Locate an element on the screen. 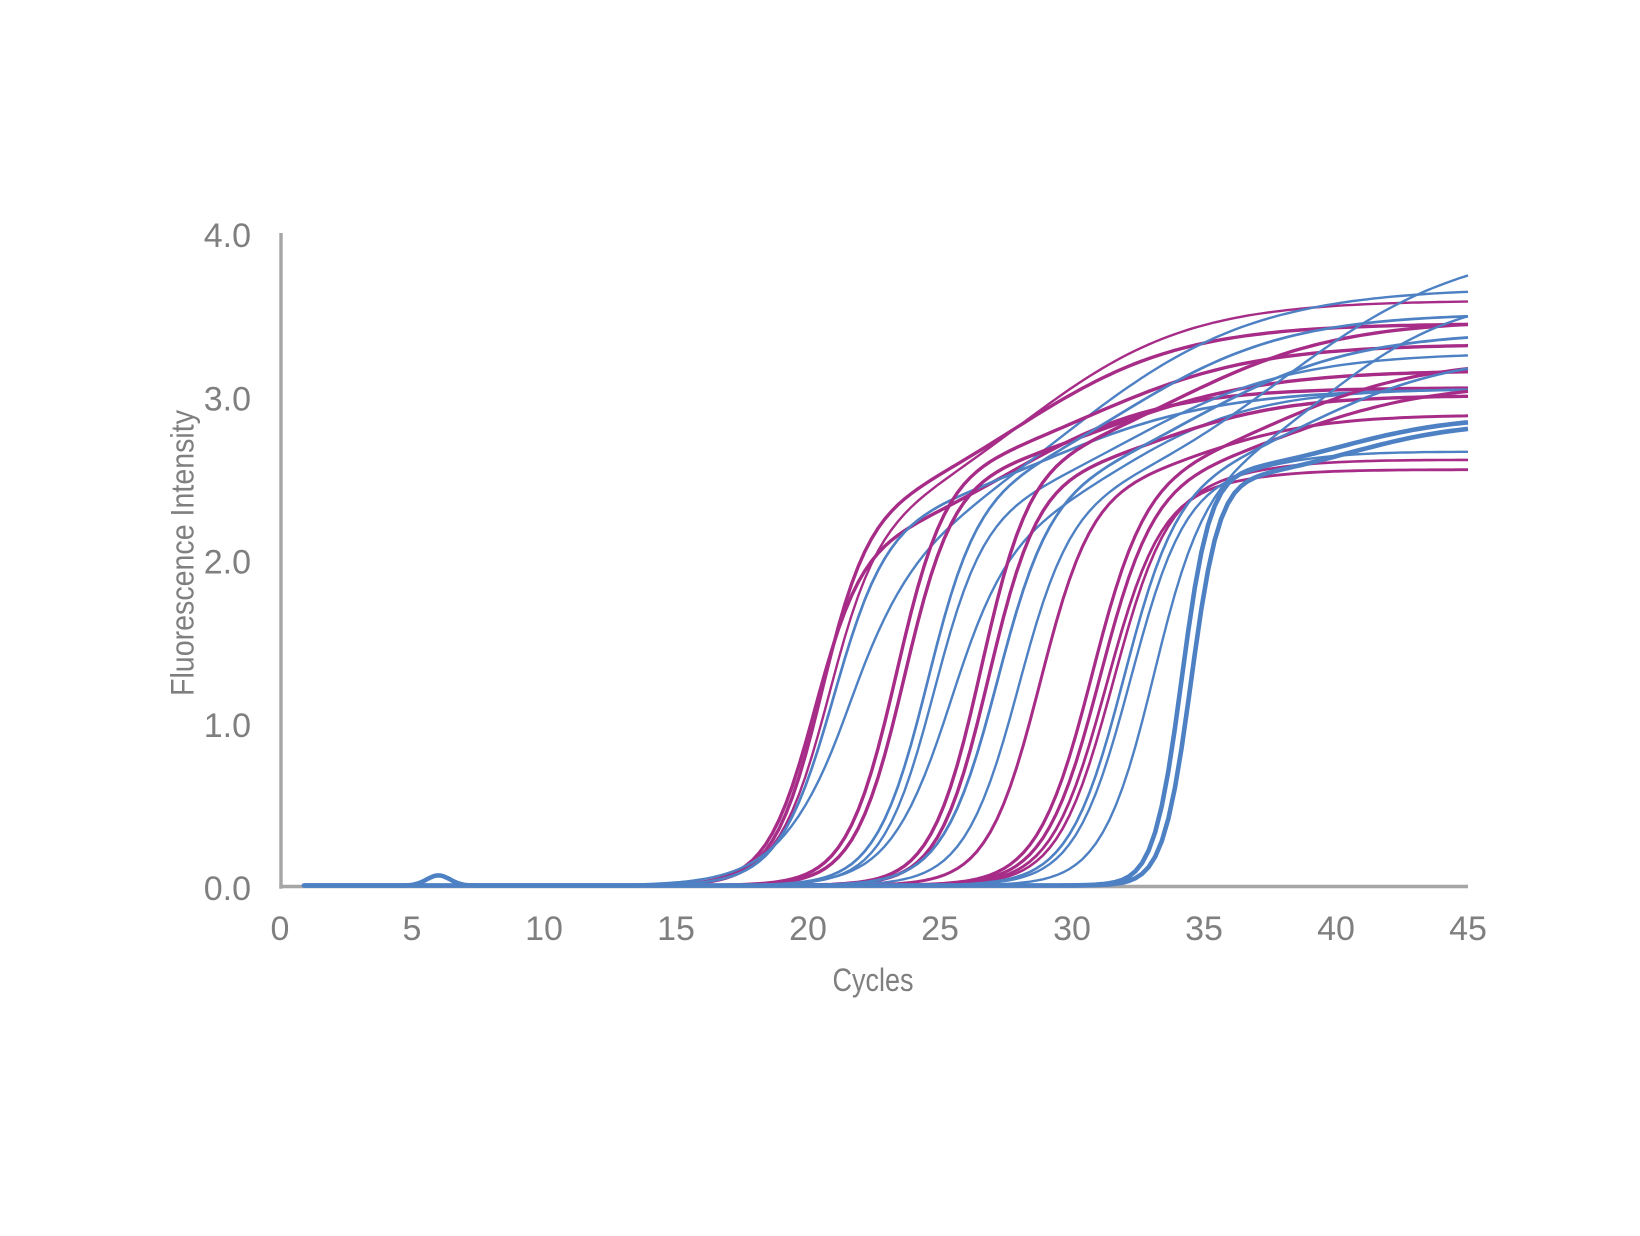 The width and height of the screenshot is (1640, 1236). svg-text: 25 is located at coordinates (940, 929).